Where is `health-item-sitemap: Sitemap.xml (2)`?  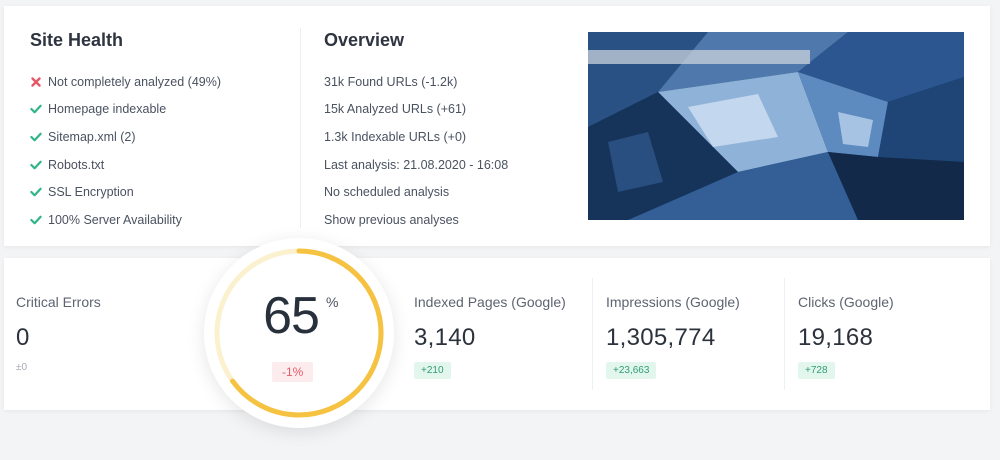
health-item-sitemap: Sitemap.xml (2) is located at coordinates (165, 137).